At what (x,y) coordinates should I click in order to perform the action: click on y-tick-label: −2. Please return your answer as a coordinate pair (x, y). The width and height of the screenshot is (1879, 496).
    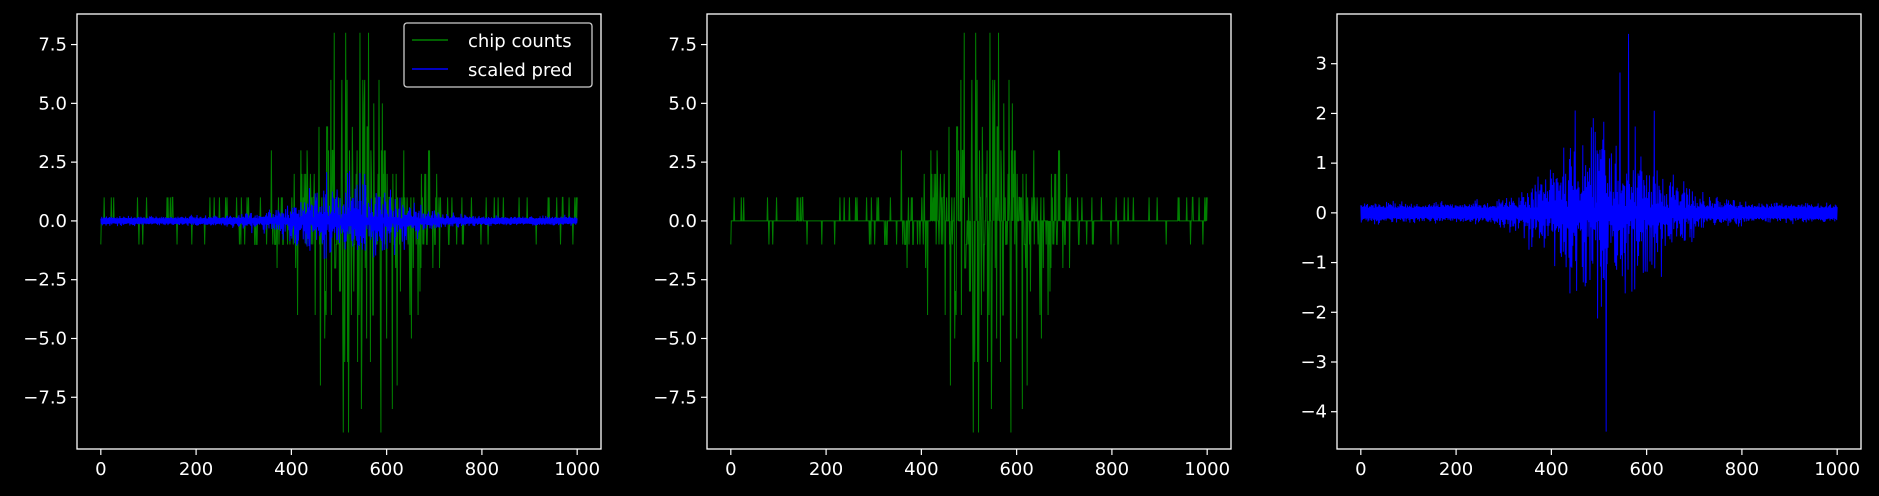
    Looking at the image, I should click on (1313, 312).